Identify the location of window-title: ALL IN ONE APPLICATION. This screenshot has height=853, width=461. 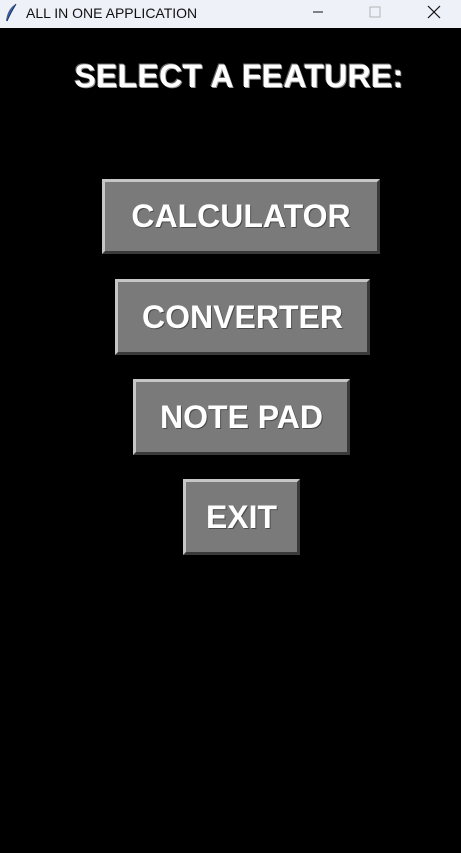
(112, 13).